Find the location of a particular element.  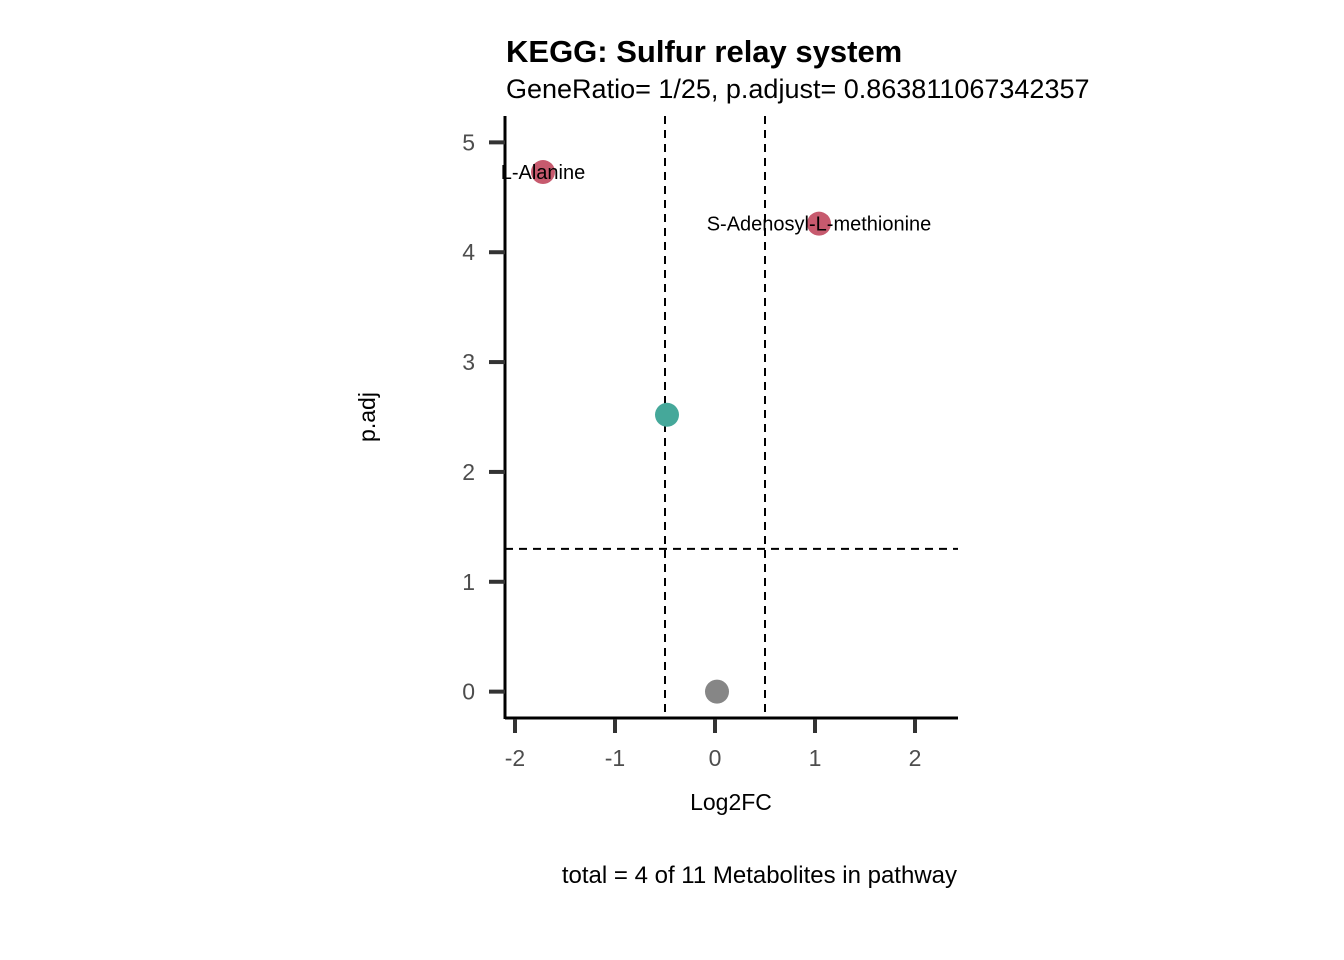

y-tick-label: 5 is located at coordinates (468, 142).